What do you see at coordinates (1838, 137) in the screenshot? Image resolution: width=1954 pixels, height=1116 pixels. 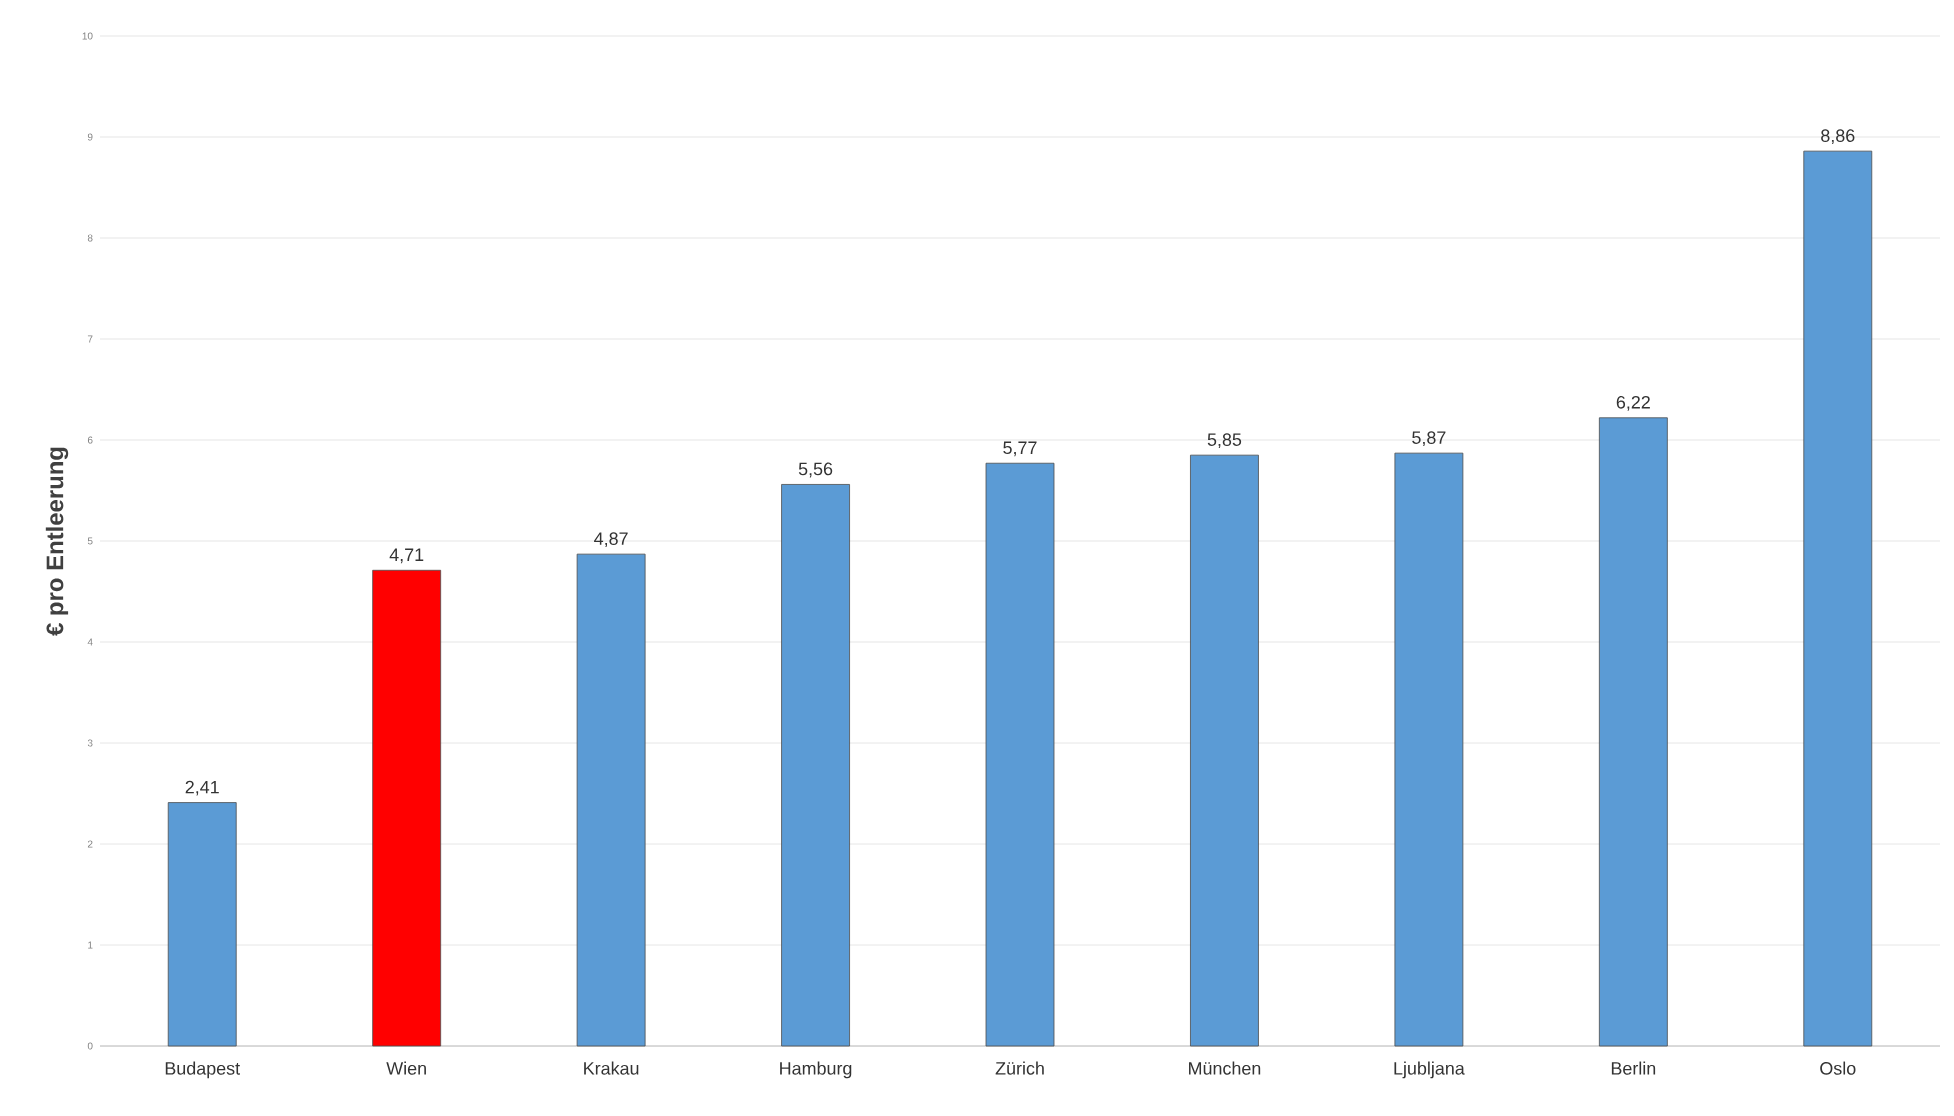 I see `data-label: 8,86` at bounding box center [1838, 137].